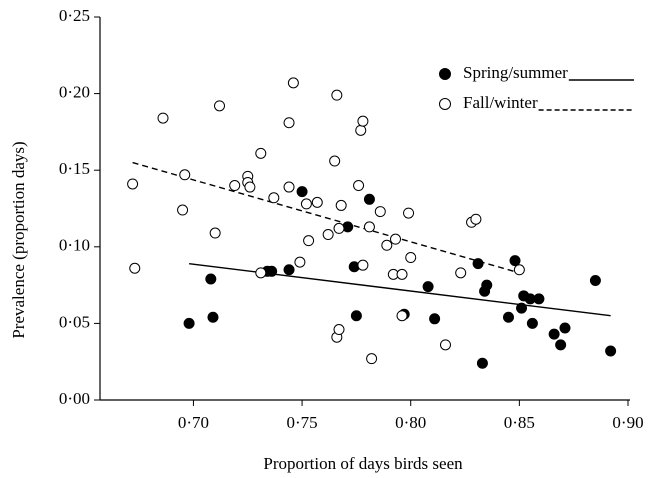 This screenshot has height=478, width=651. I want to click on x-tick-label: 0·85, so click(519, 422).